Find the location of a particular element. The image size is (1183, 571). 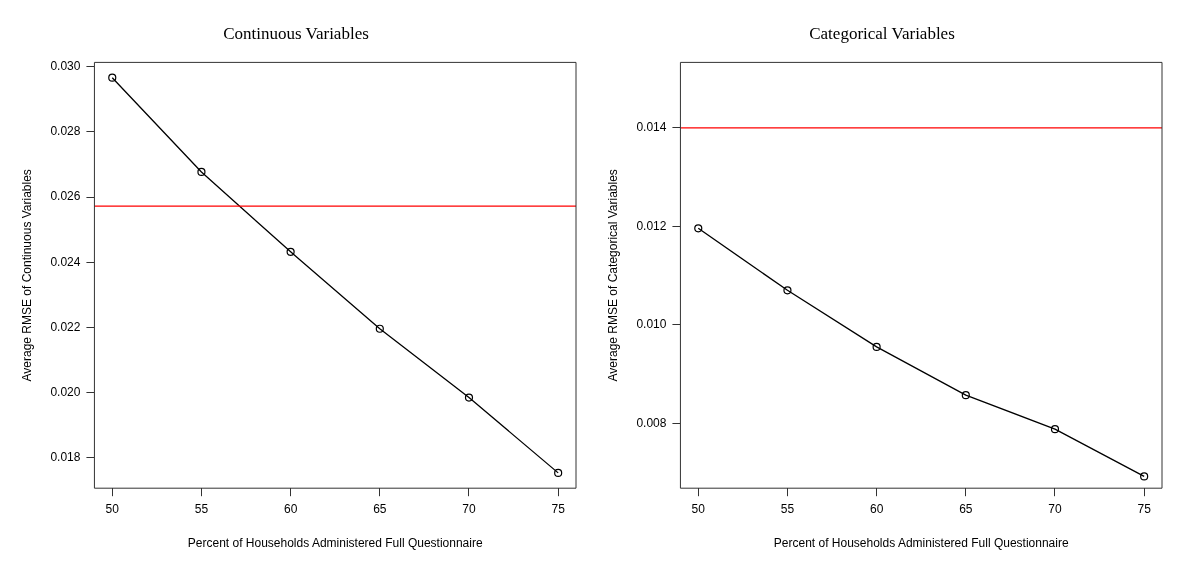

chart-title: Continuous Variables is located at coordinates (296, 33).